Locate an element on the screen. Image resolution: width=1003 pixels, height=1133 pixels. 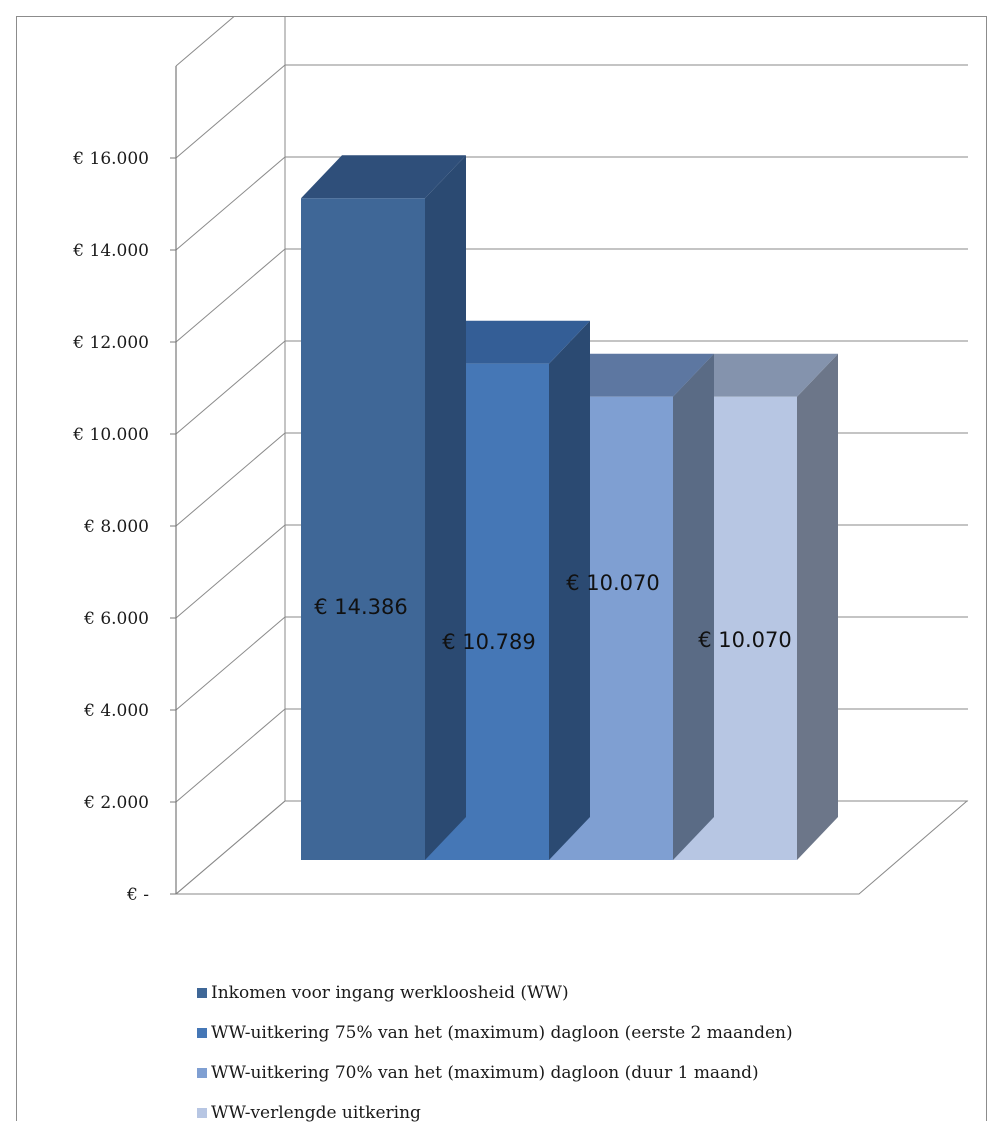
data-label: € 10.789 is located at coordinates (489, 642).